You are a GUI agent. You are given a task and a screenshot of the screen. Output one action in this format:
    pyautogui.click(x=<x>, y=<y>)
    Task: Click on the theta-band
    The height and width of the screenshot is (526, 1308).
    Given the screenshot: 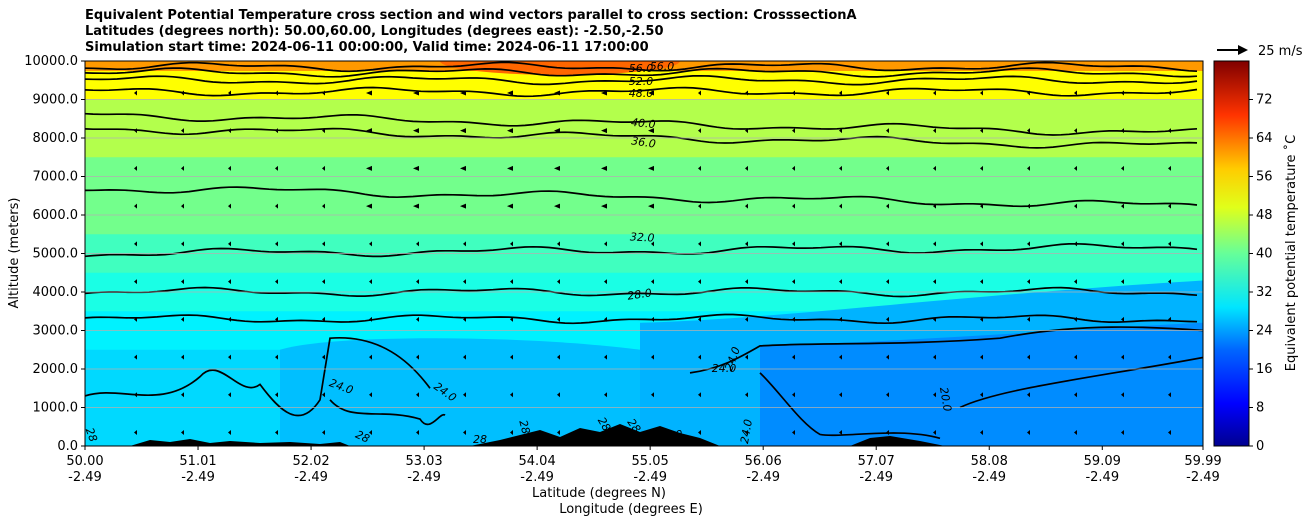 What is the action you would take?
    pyautogui.click(x=460, y=392)
    